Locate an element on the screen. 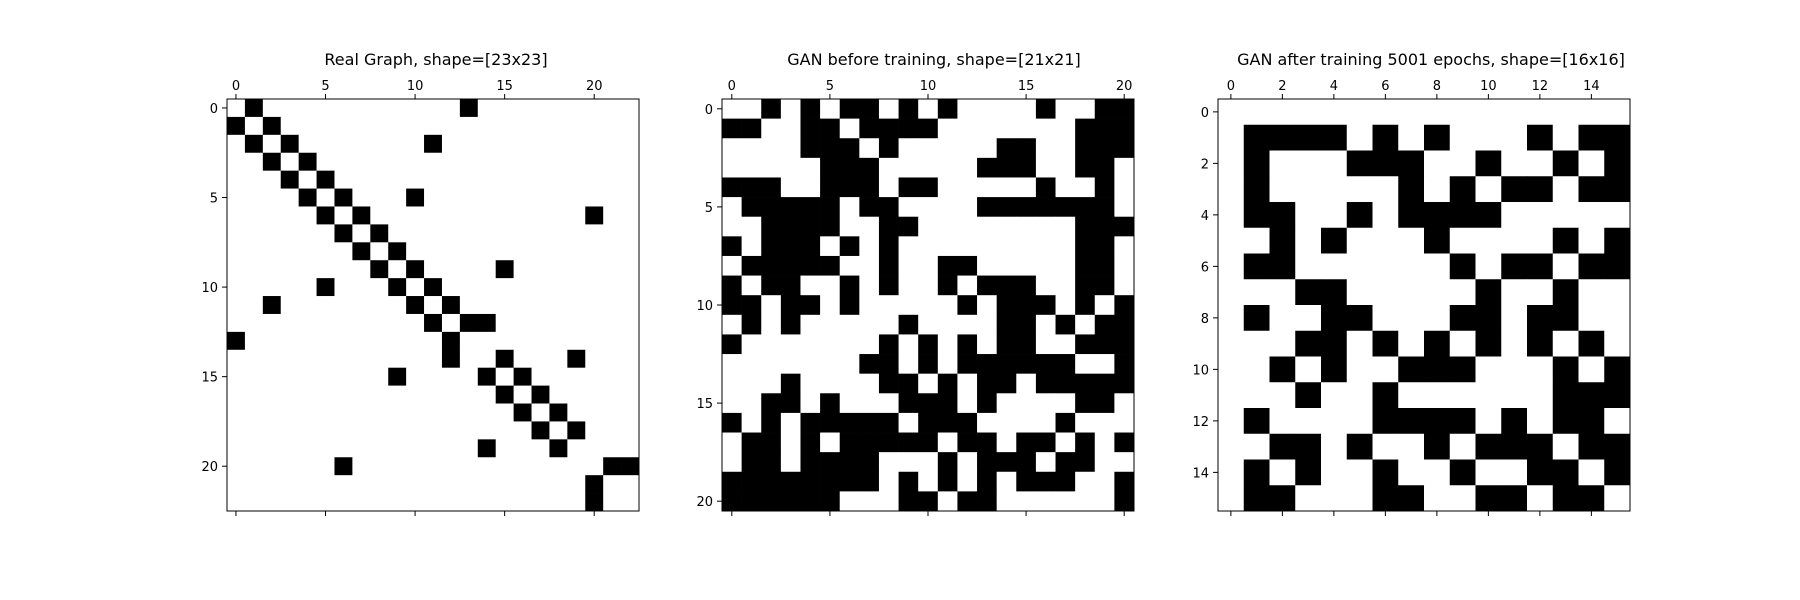  y-tick-label: 0 is located at coordinates (214, 109).